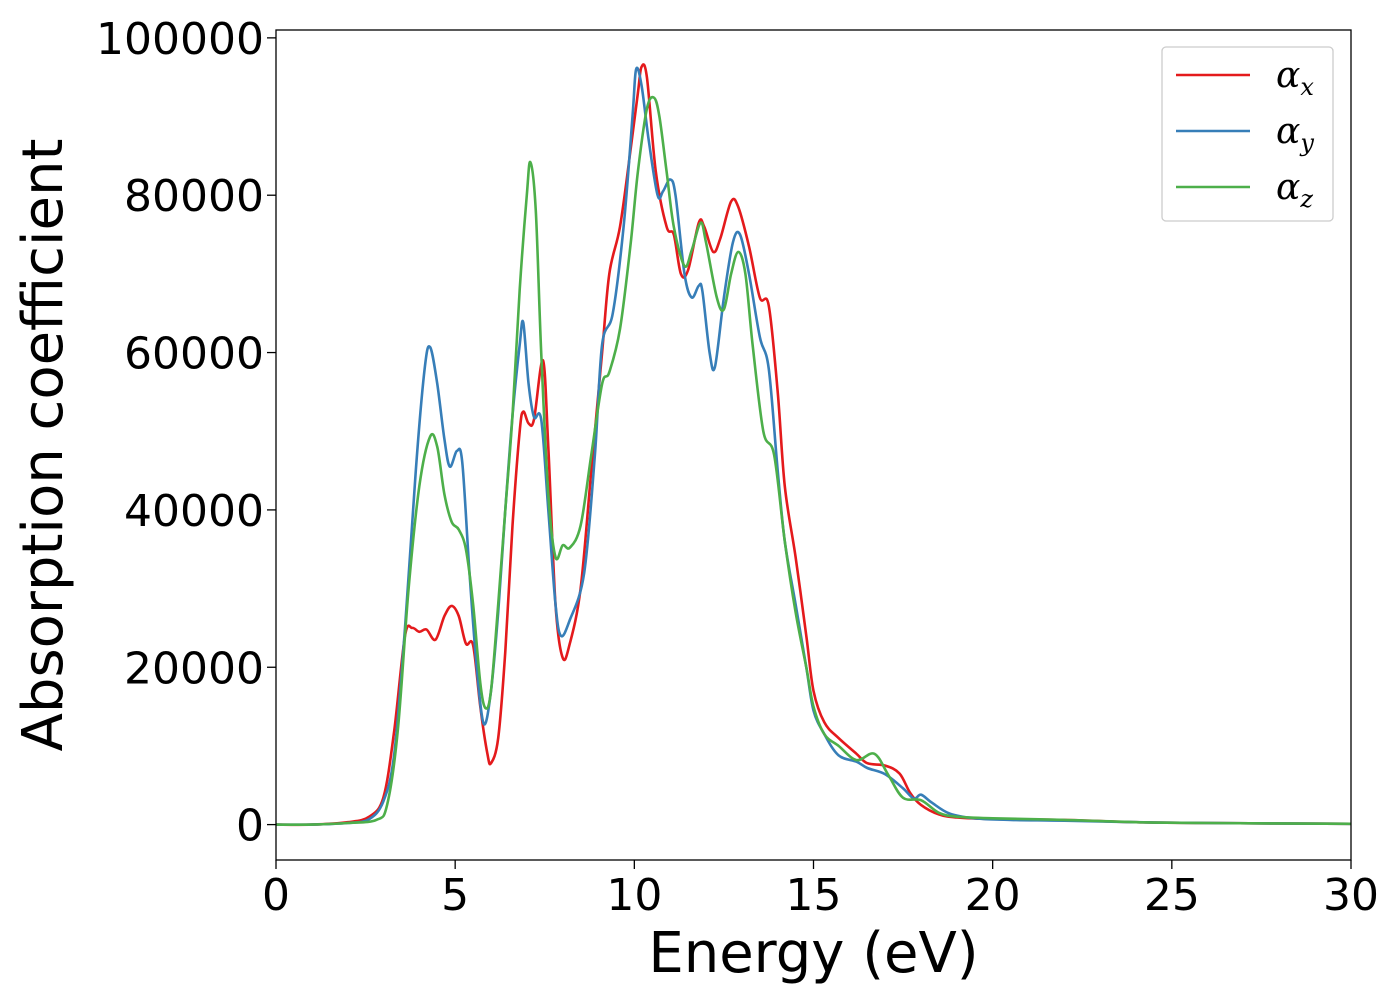 This screenshot has height=1000, width=1400. Describe the element at coordinates (1307, 87) in the screenshot. I see `legend-subscript: x` at that location.